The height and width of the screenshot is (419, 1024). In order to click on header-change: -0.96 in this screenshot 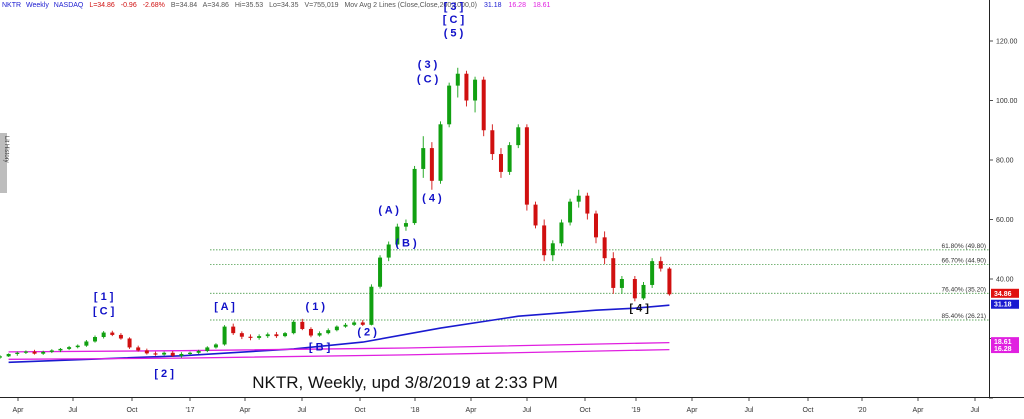, I will do `click(129, 5)`.